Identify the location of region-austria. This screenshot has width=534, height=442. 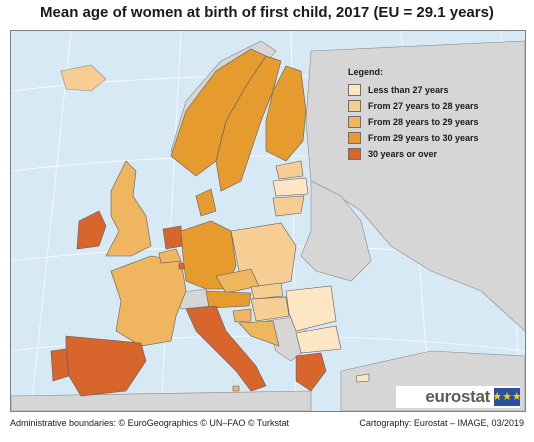
(228, 299).